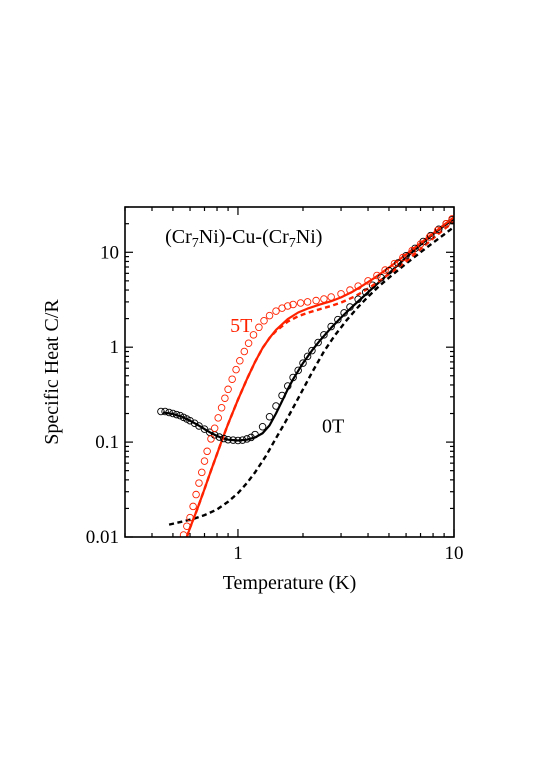  I want to click on annotation-0t: 0T, so click(333, 427).